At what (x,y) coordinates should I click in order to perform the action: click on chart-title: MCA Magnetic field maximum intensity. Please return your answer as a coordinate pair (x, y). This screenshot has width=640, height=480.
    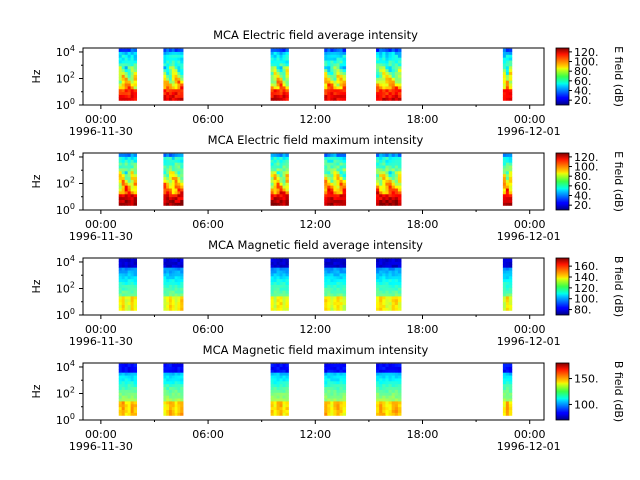
    Looking at the image, I should click on (316, 350).